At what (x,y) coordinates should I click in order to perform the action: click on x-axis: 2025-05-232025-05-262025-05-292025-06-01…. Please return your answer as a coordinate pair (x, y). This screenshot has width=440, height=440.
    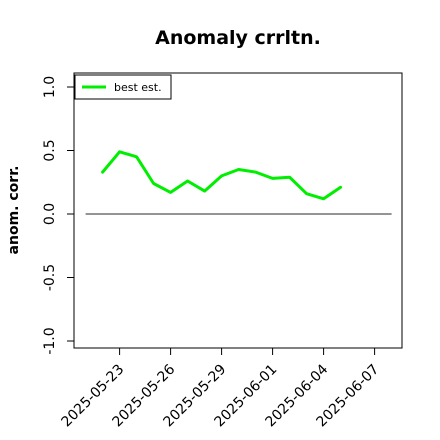
    Looking at the image, I should click on (220, 388).